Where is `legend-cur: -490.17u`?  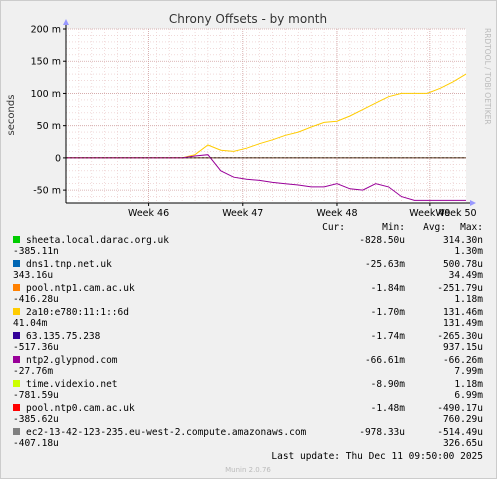
legend-cur: -490.17u is located at coordinates (460, 408).